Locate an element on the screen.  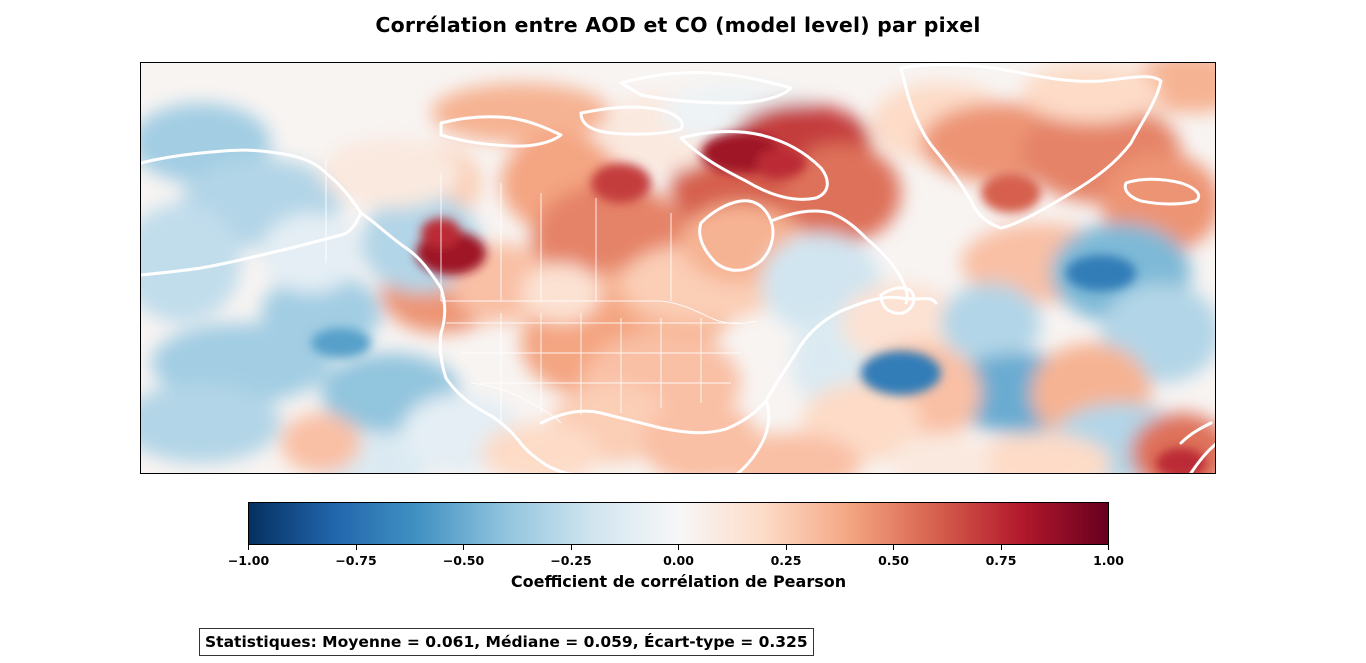
border-us-mexico is located at coordinates (516, 403).